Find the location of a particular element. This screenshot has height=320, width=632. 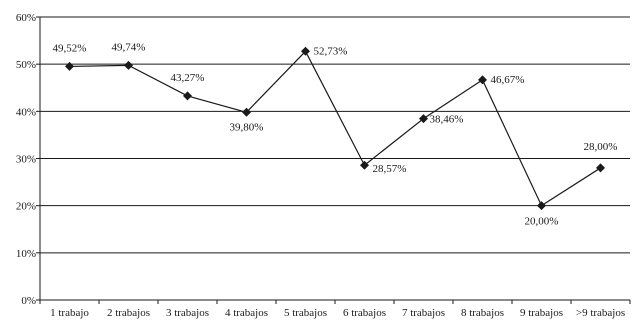

x-tick-label: 3 trabajos is located at coordinates (187, 313).